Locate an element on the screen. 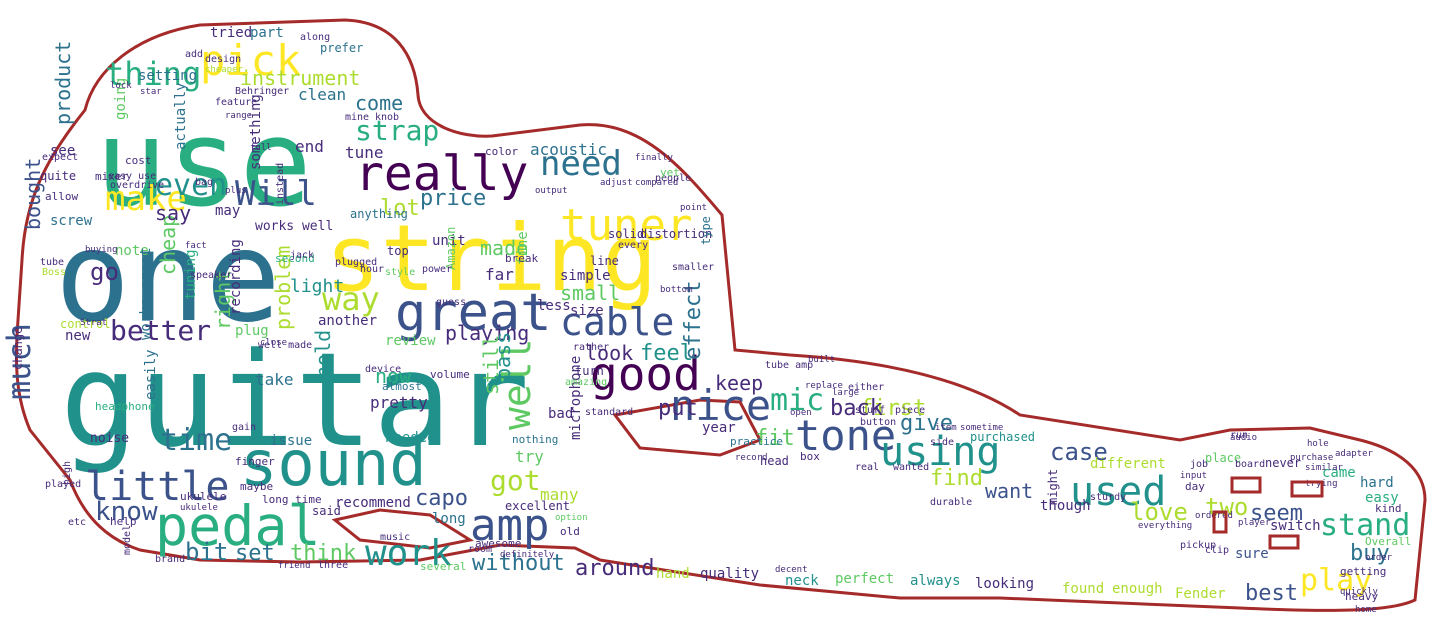  cloud-word: finger is located at coordinates (255, 461).